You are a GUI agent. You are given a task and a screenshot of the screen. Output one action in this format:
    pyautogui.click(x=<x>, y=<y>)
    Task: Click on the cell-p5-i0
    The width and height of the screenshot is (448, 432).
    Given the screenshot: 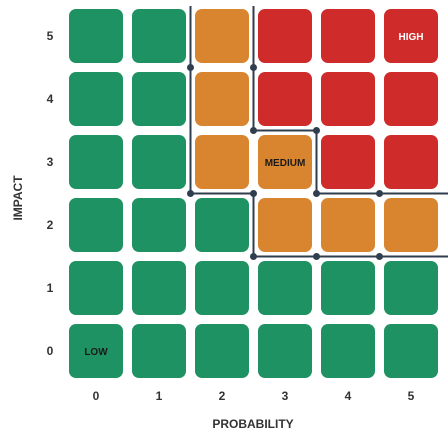 What is the action you would take?
    pyautogui.click(x=411, y=351)
    